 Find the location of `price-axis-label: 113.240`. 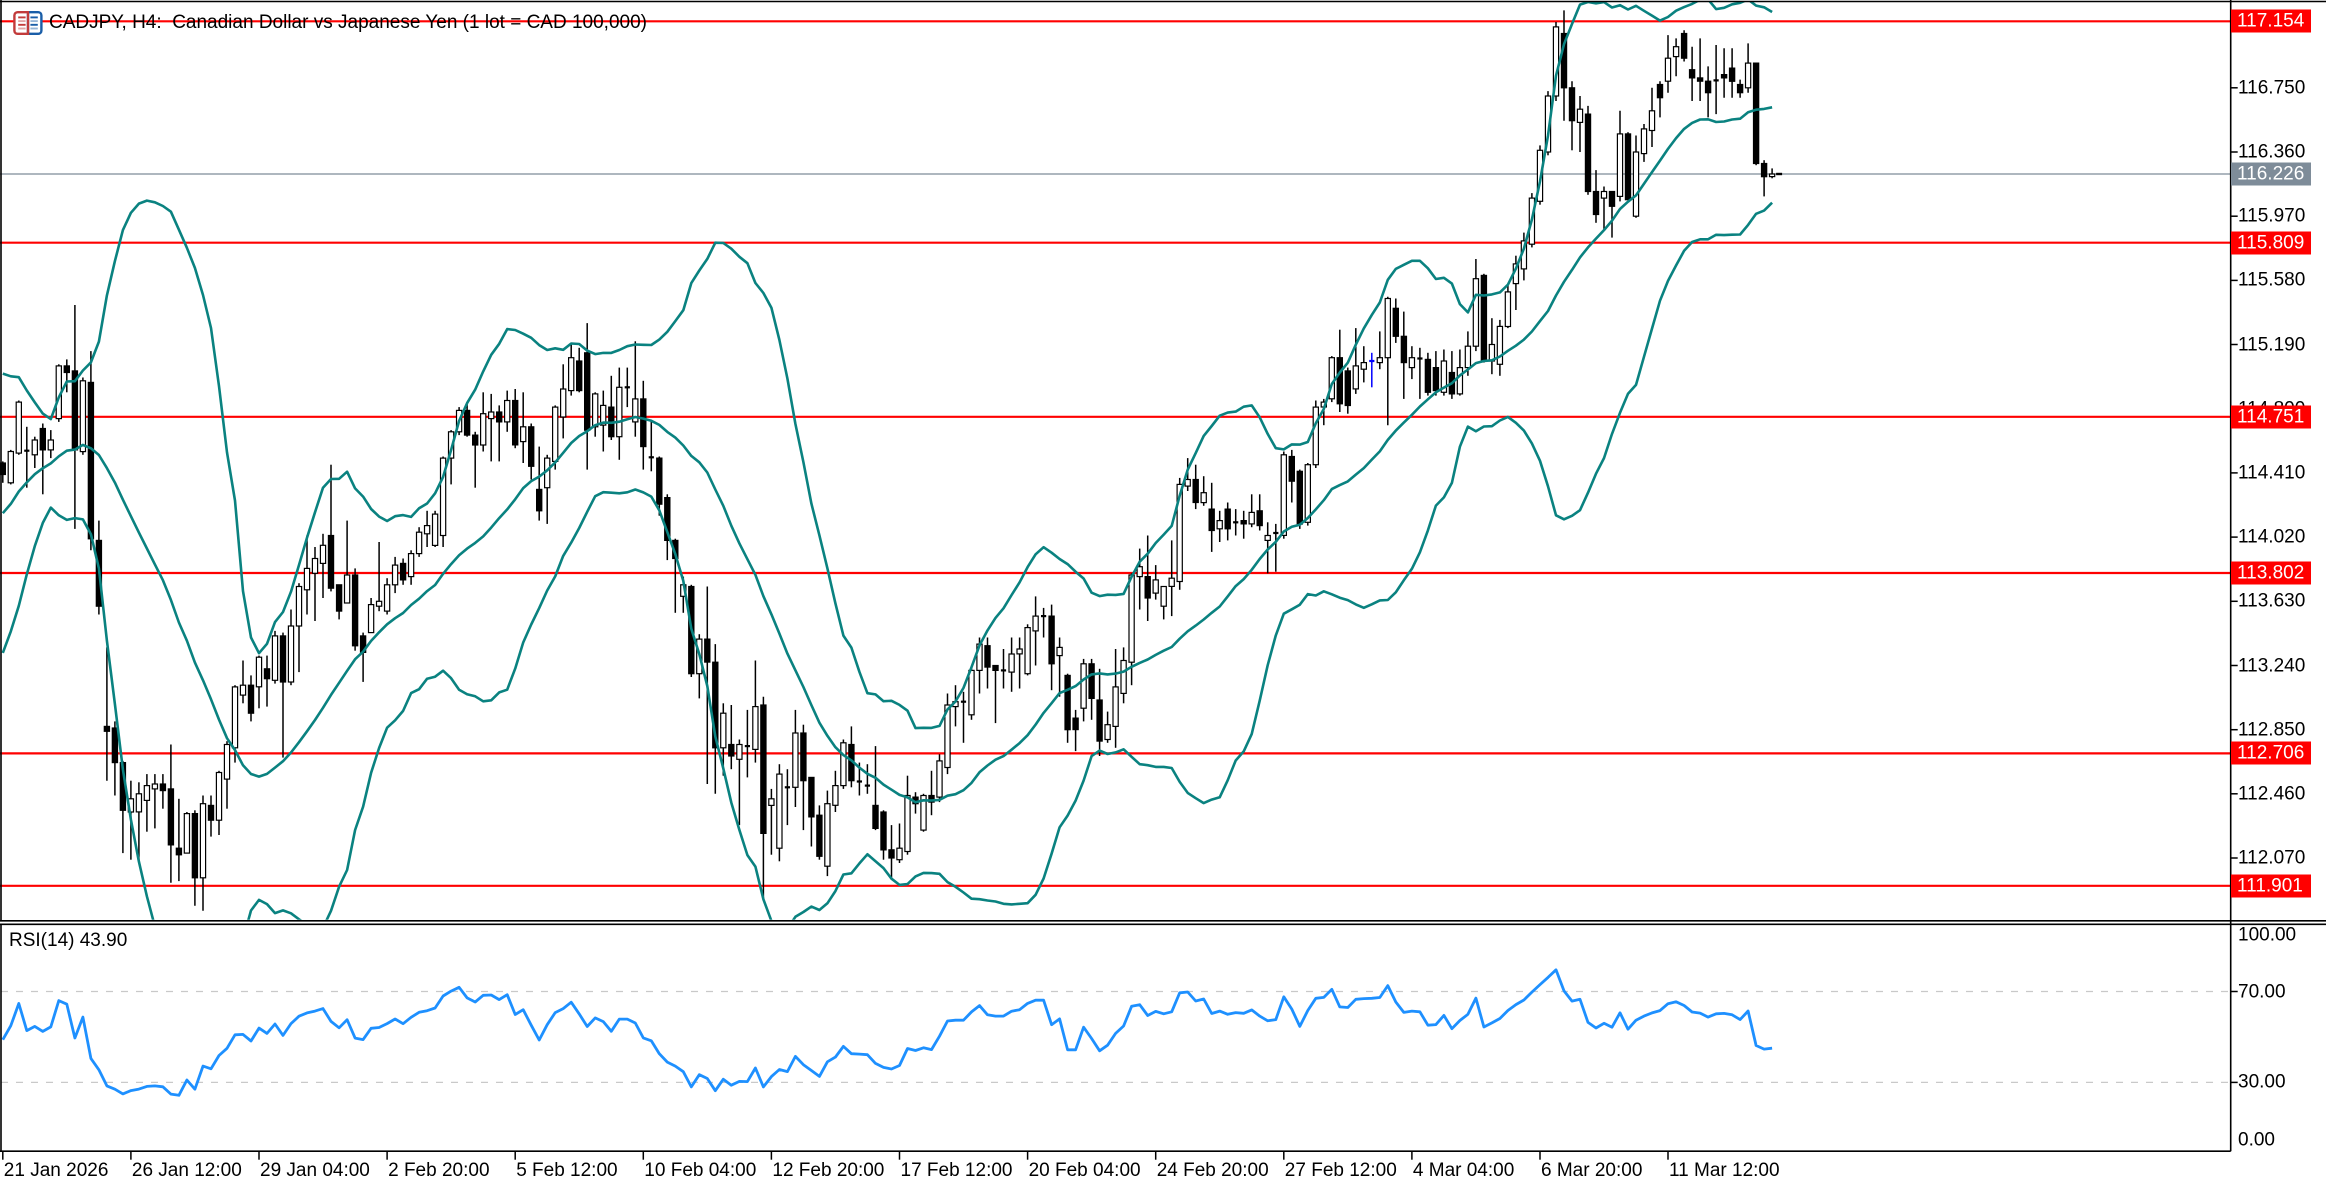

price-axis-label: 113.240 is located at coordinates (2272, 665).